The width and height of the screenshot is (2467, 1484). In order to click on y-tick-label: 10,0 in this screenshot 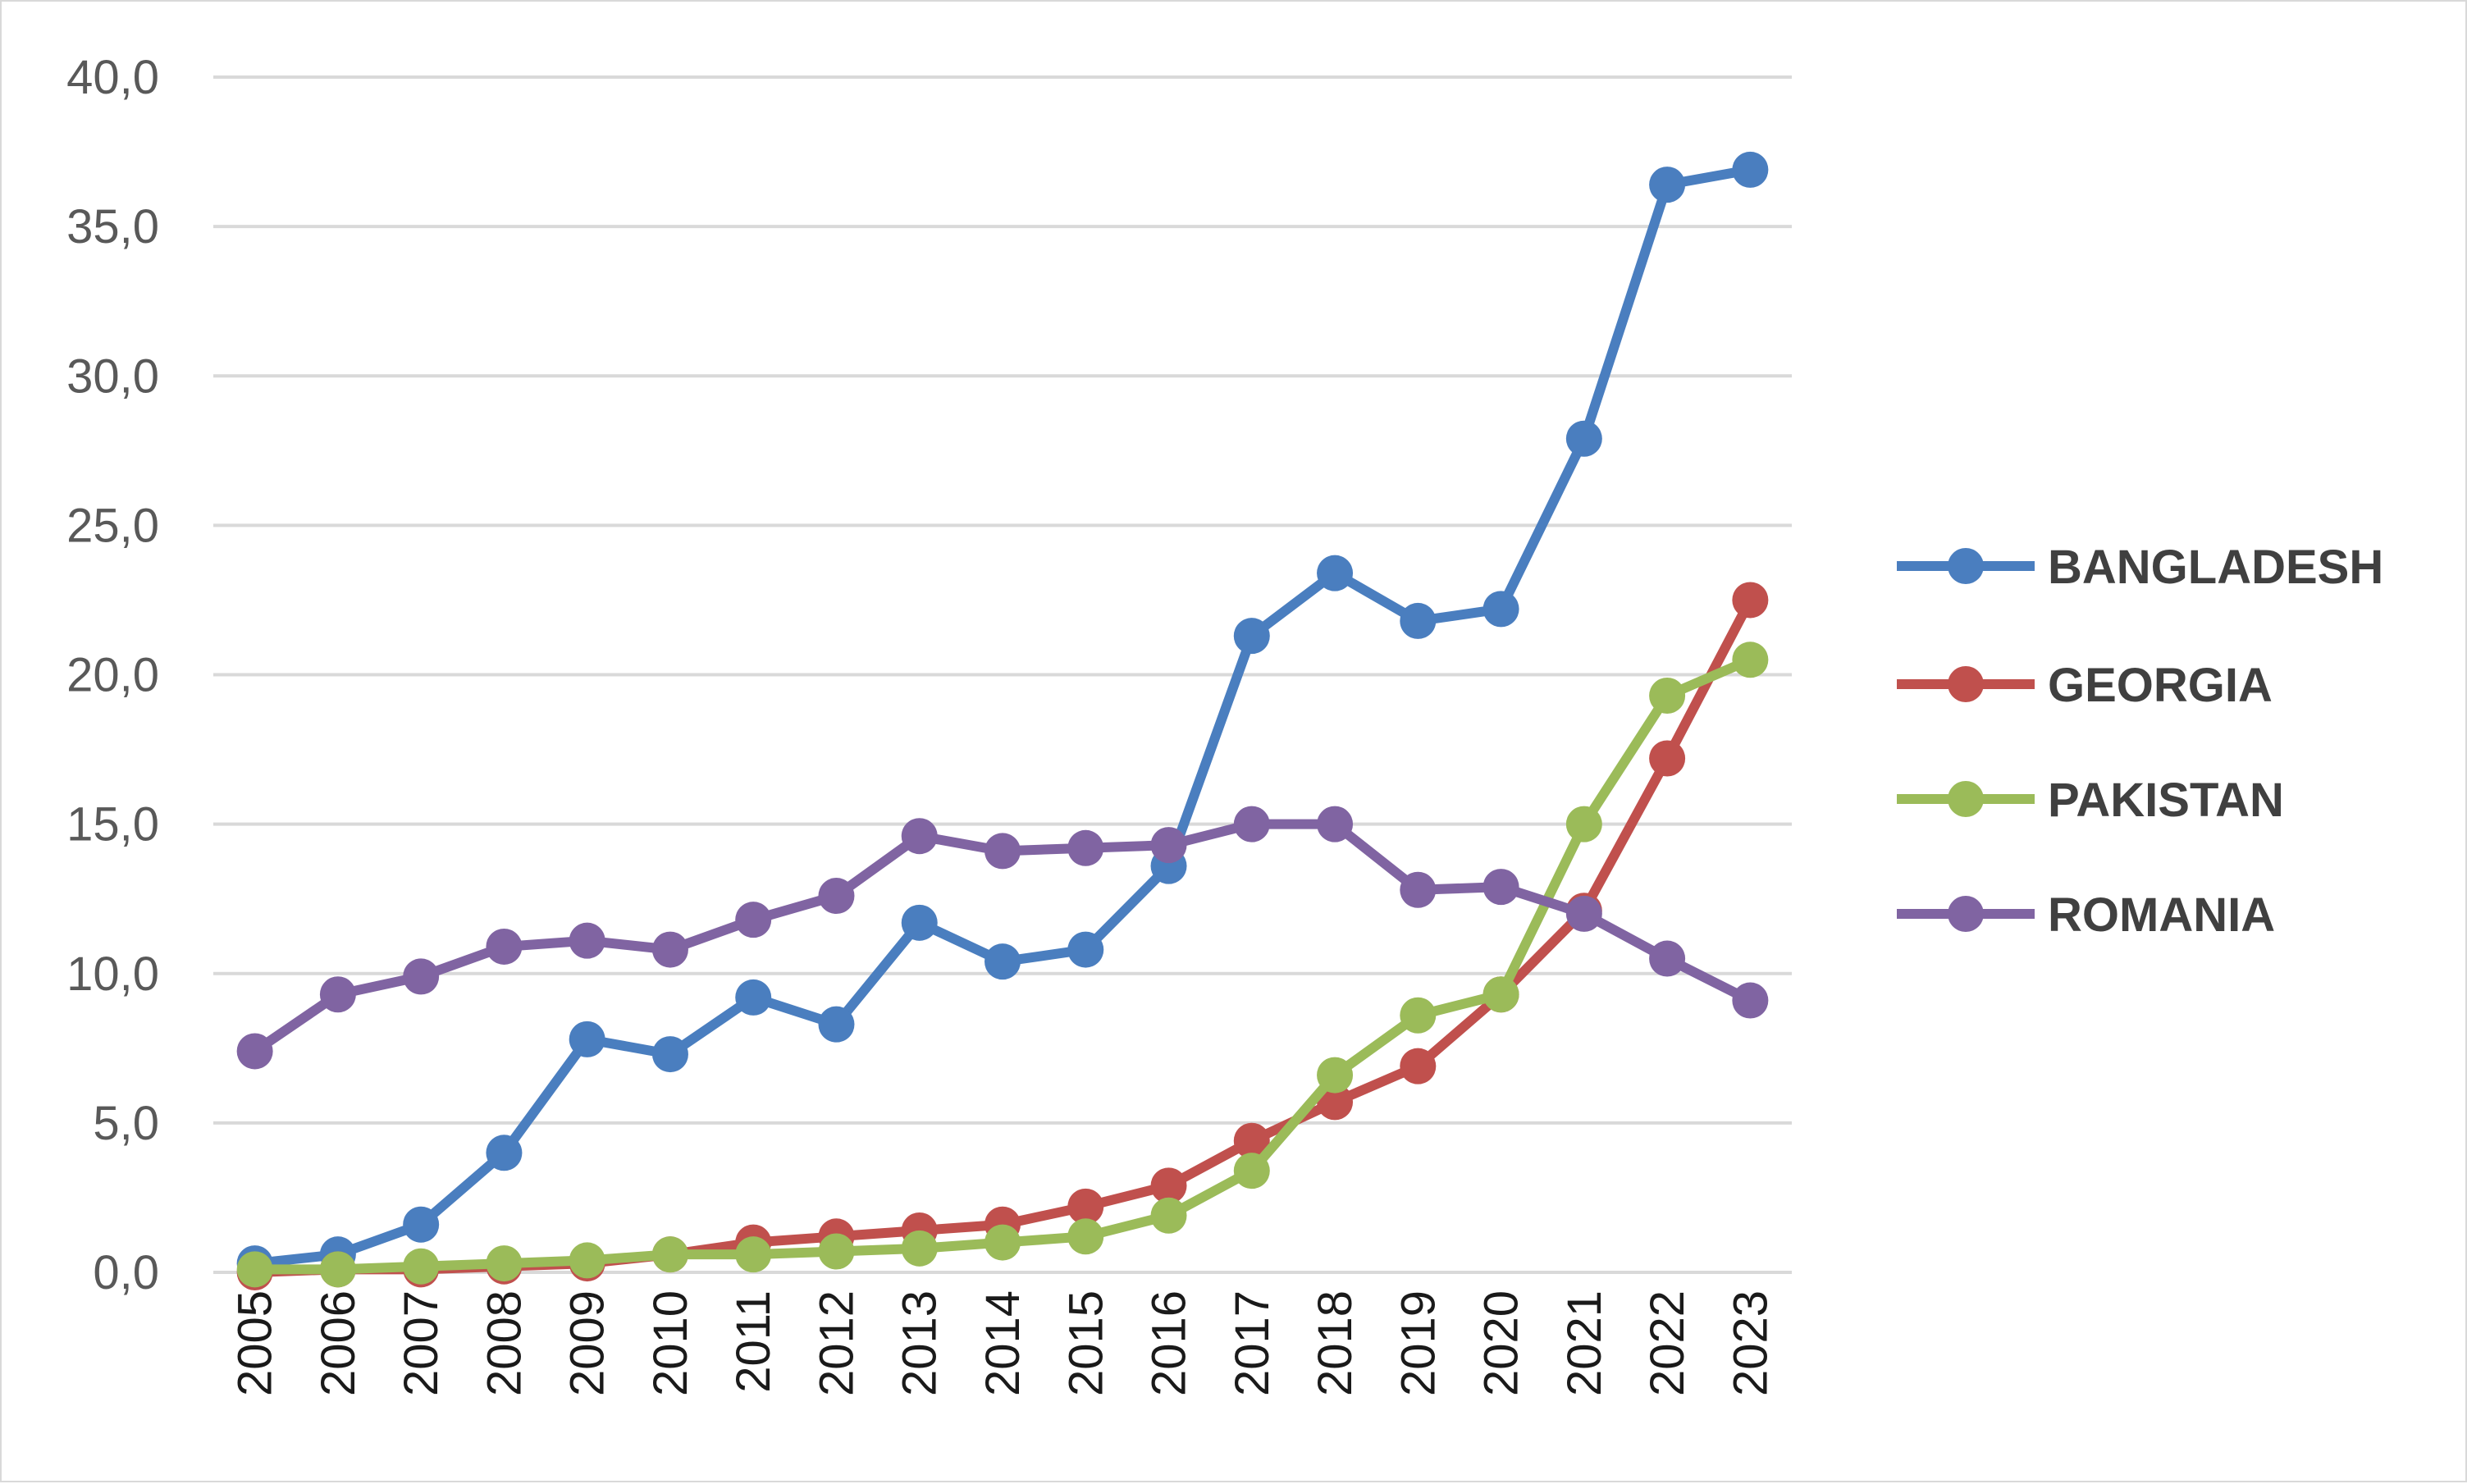, I will do `click(112, 974)`.